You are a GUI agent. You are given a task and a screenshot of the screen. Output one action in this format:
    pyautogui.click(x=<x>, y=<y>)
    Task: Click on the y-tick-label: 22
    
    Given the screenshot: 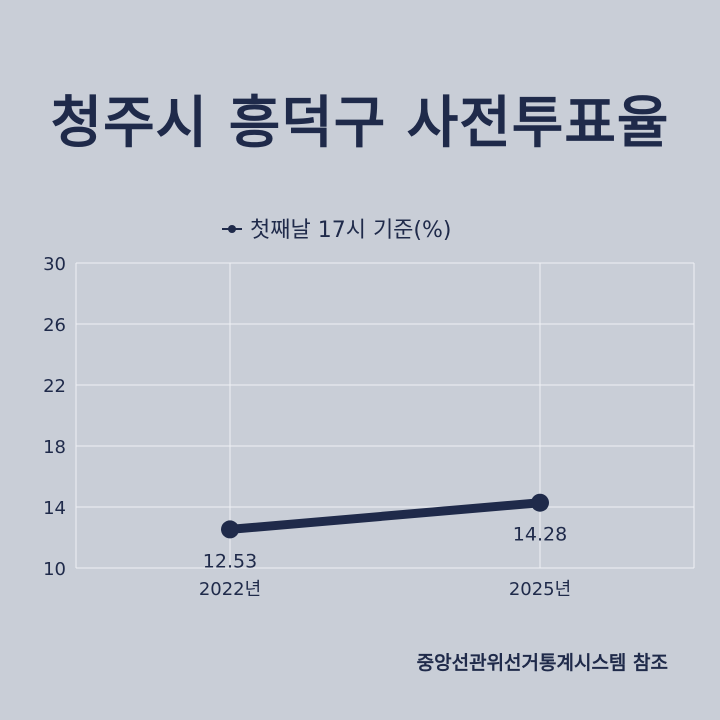 What is the action you would take?
    pyautogui.click(x=54, y=386)
    